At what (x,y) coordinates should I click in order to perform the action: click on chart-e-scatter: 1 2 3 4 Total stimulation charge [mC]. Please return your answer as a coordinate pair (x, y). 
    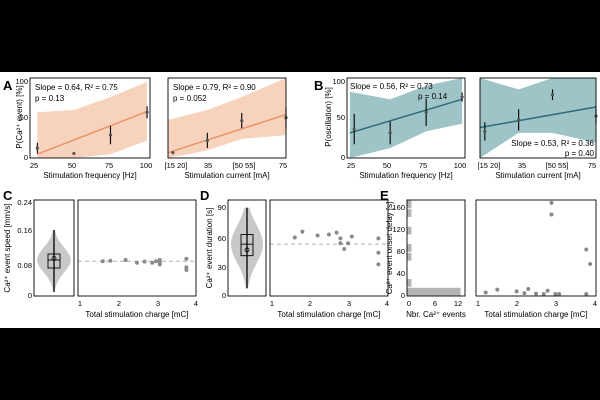
    Looking at the image, I should click on (536, 259).